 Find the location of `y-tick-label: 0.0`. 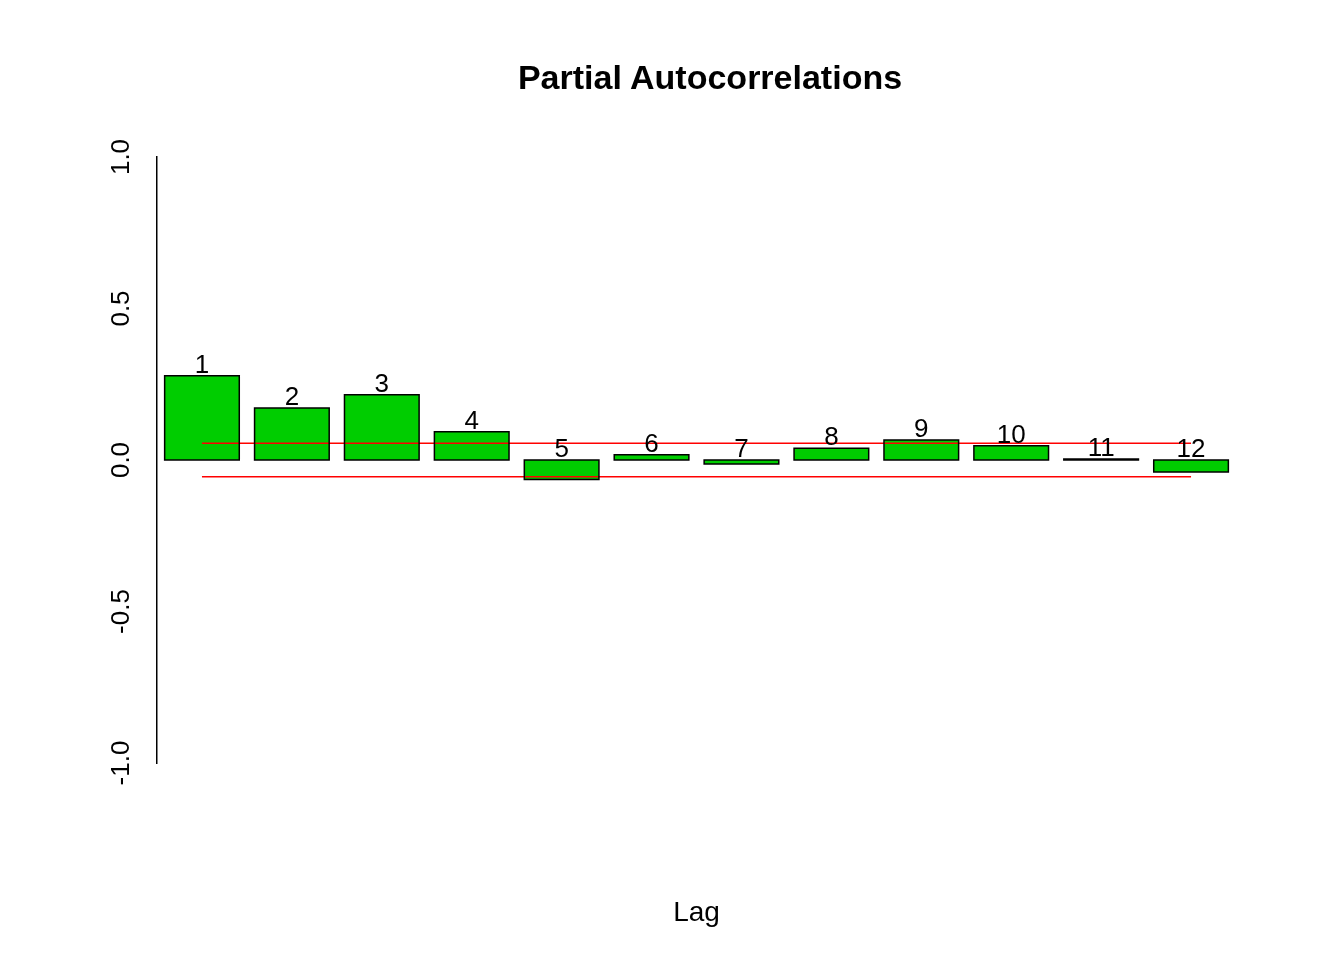

y-tick-label: 0.0 is located at coordinates (120, 460).